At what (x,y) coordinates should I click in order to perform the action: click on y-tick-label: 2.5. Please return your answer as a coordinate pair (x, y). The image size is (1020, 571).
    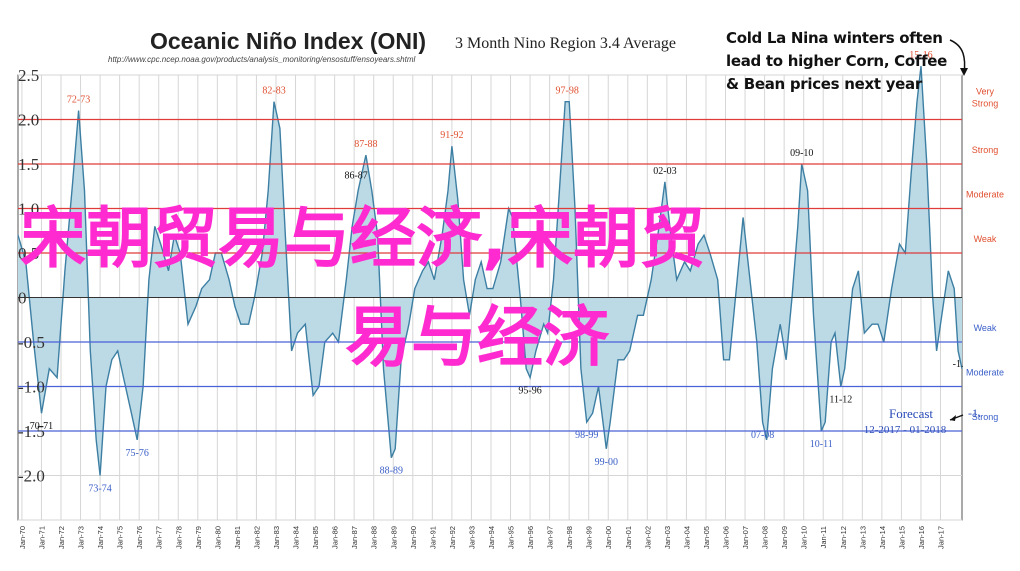
    Looking at the image, I should click on (28, 75).